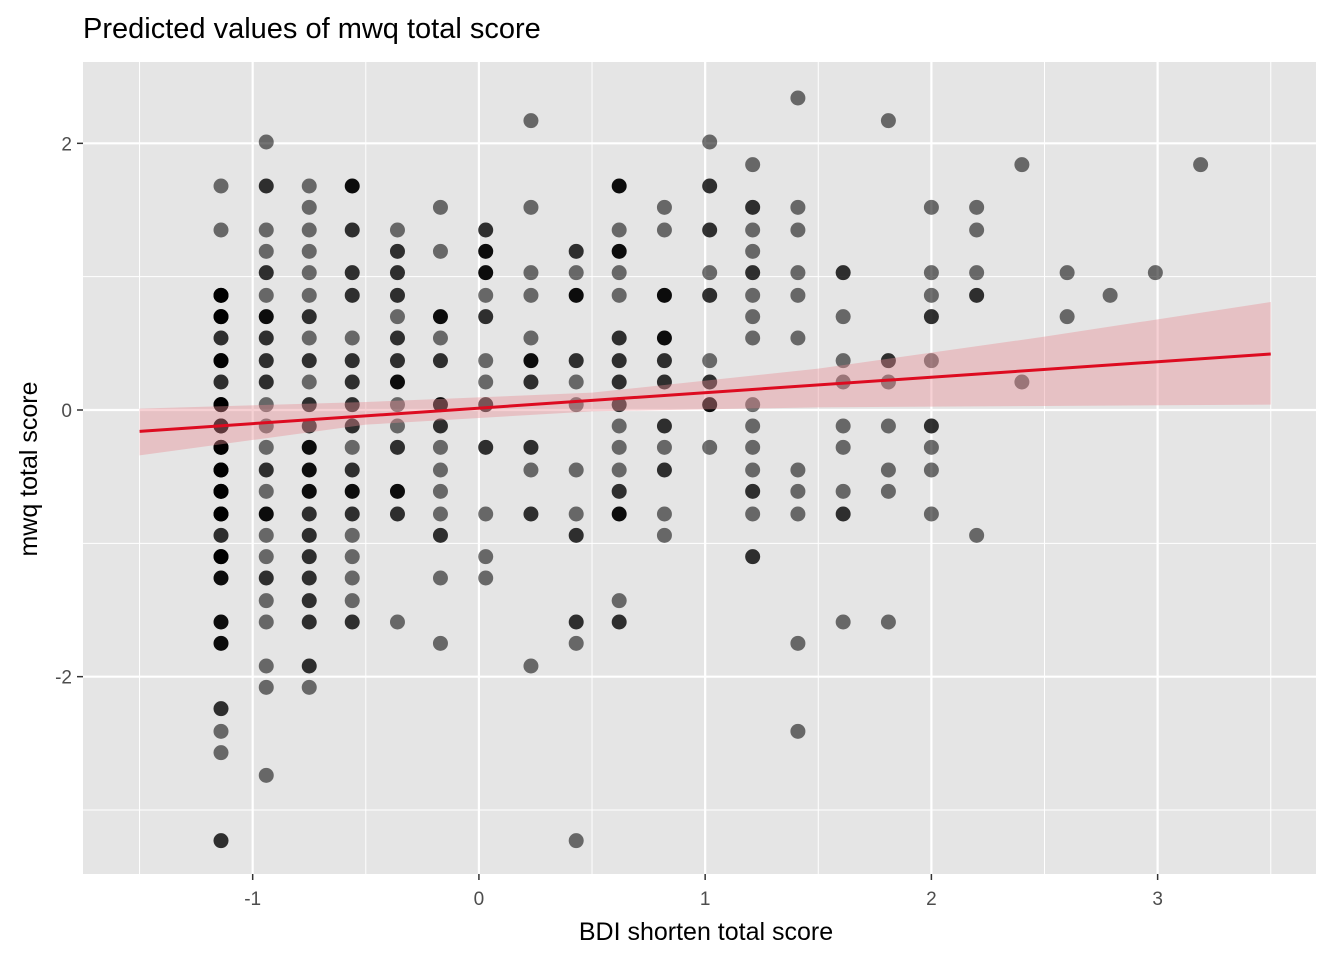 The width and height of the screenshot is (1344, 960). I want to click on y-tick-label: 0, so click(66, 411).